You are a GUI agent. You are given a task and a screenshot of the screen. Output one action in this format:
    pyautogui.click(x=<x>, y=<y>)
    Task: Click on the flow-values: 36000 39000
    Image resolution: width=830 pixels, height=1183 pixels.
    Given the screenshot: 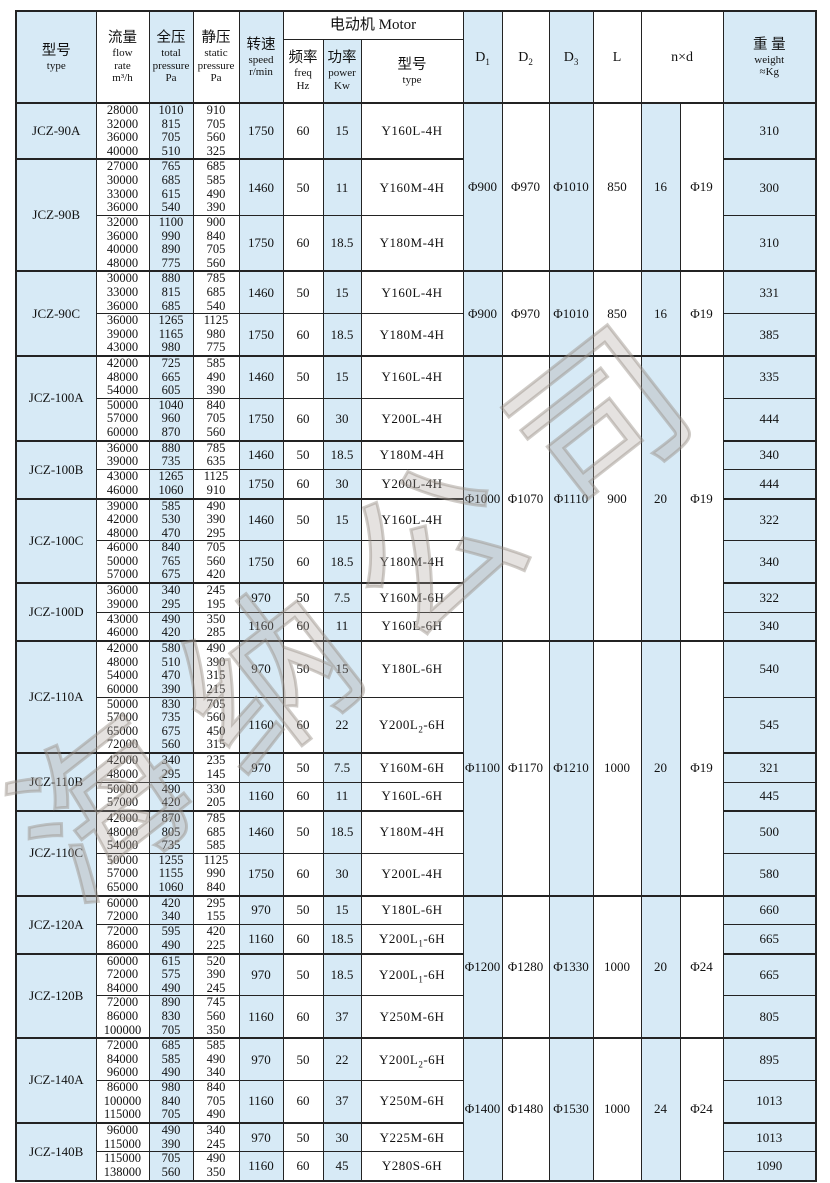 What is the action you would take?
    pyautogui.click(x=122, y=454)
    